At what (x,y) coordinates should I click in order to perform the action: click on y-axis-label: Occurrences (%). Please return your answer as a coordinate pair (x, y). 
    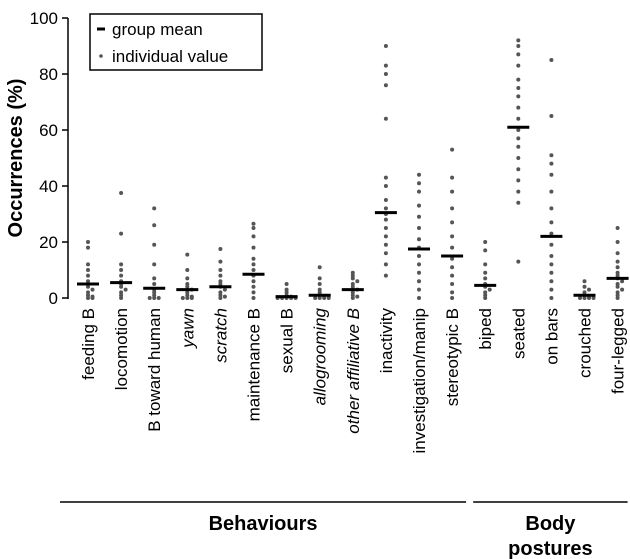
    Looking at the image, I should click on (16, 158).